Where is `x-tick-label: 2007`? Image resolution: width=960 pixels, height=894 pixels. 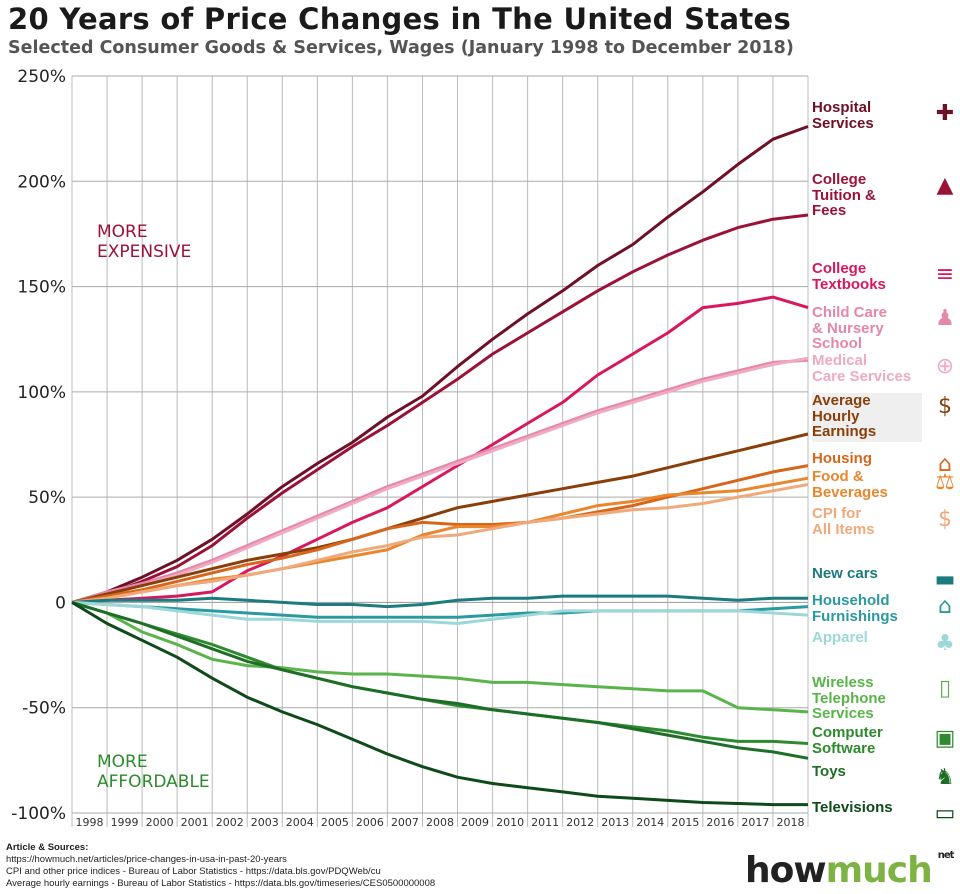
x-tick-label: 2007 is located at coordinates (405, 822).